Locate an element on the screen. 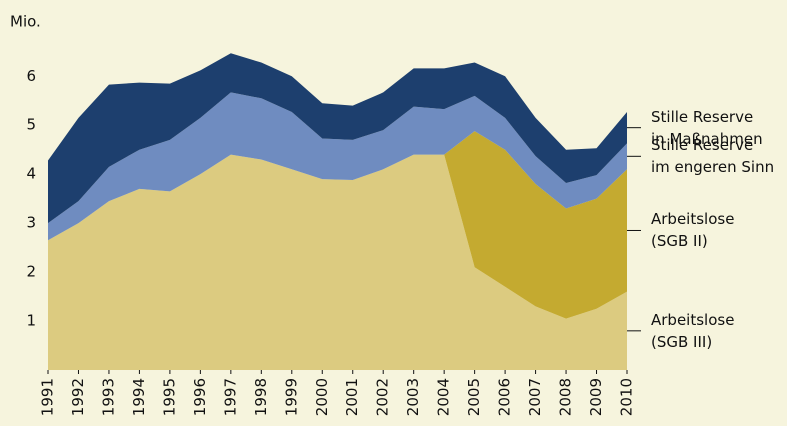 The height and width of the screenshot is (426, 787). x-tick-label: 2001 is located at coordinates (352, 397).